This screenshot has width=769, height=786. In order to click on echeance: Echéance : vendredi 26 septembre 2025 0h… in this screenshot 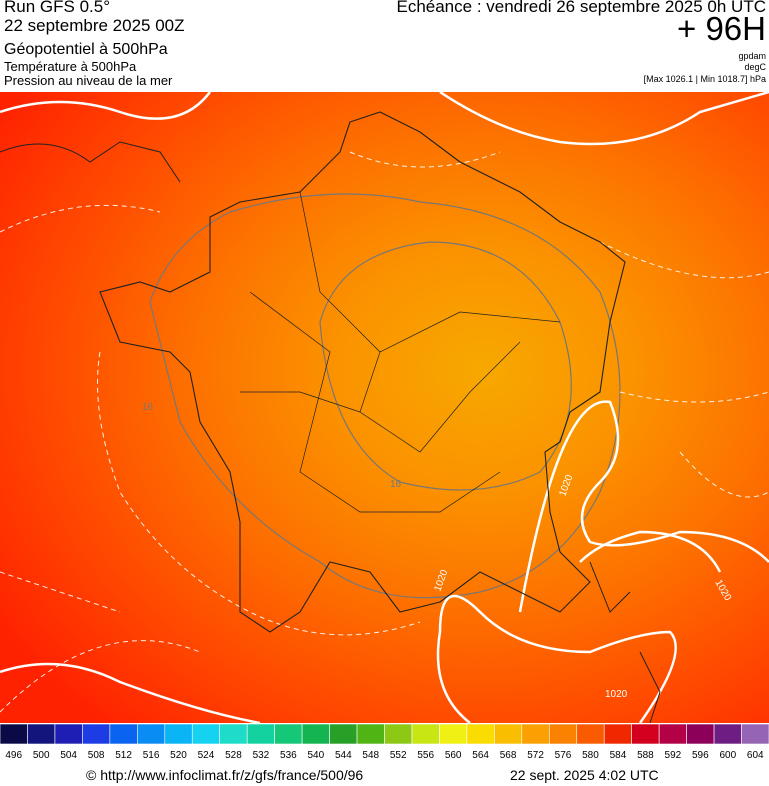, I will do `click(581, 8)`.